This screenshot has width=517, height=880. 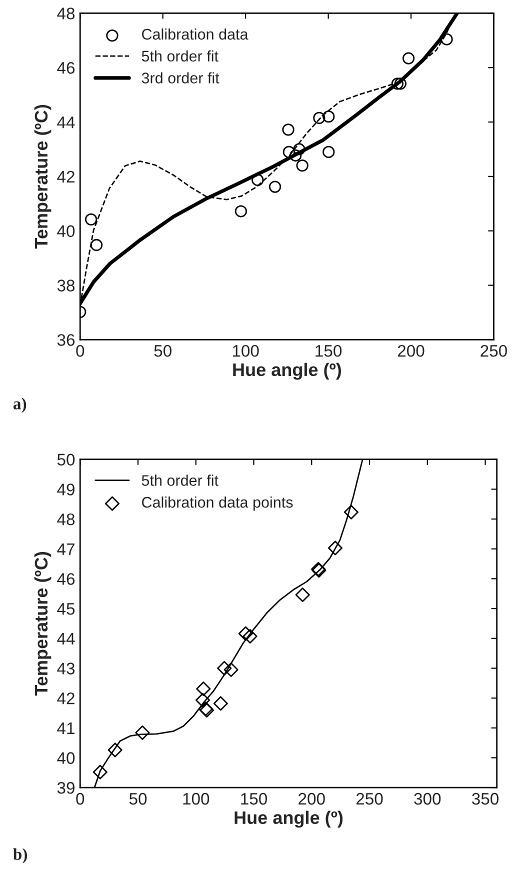 I want to click on legend-label: Calibration data, so click(x=195, y=34).